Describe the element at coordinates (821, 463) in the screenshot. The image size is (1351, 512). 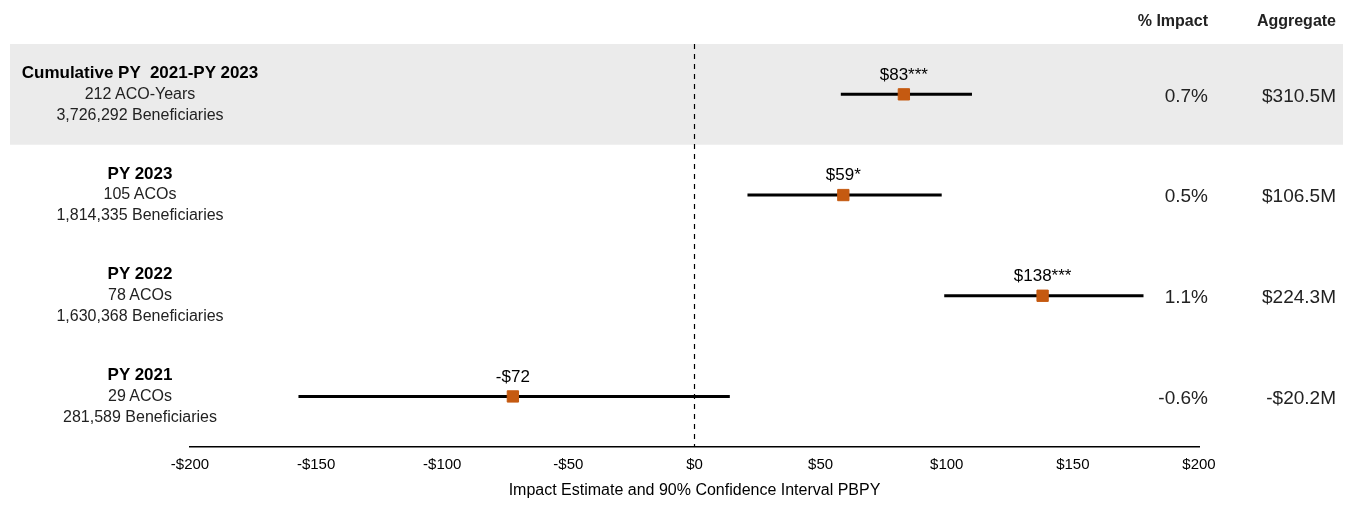
I see `x-tick-label: $50` at that location.